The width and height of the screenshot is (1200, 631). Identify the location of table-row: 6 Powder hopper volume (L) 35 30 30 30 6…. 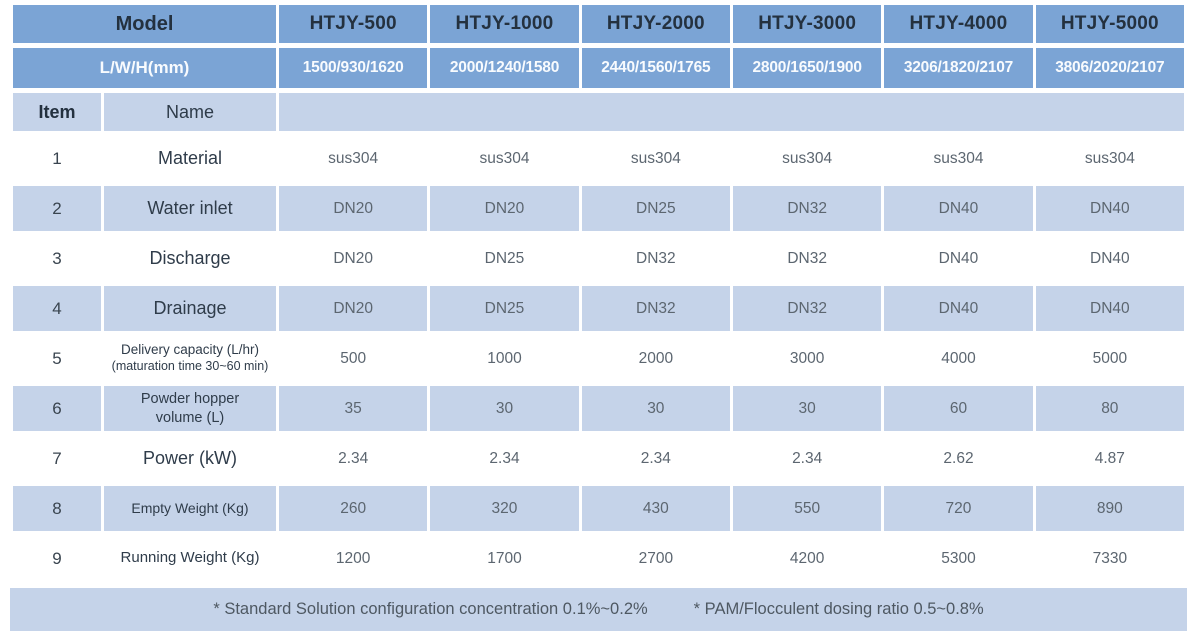
(598, 408).